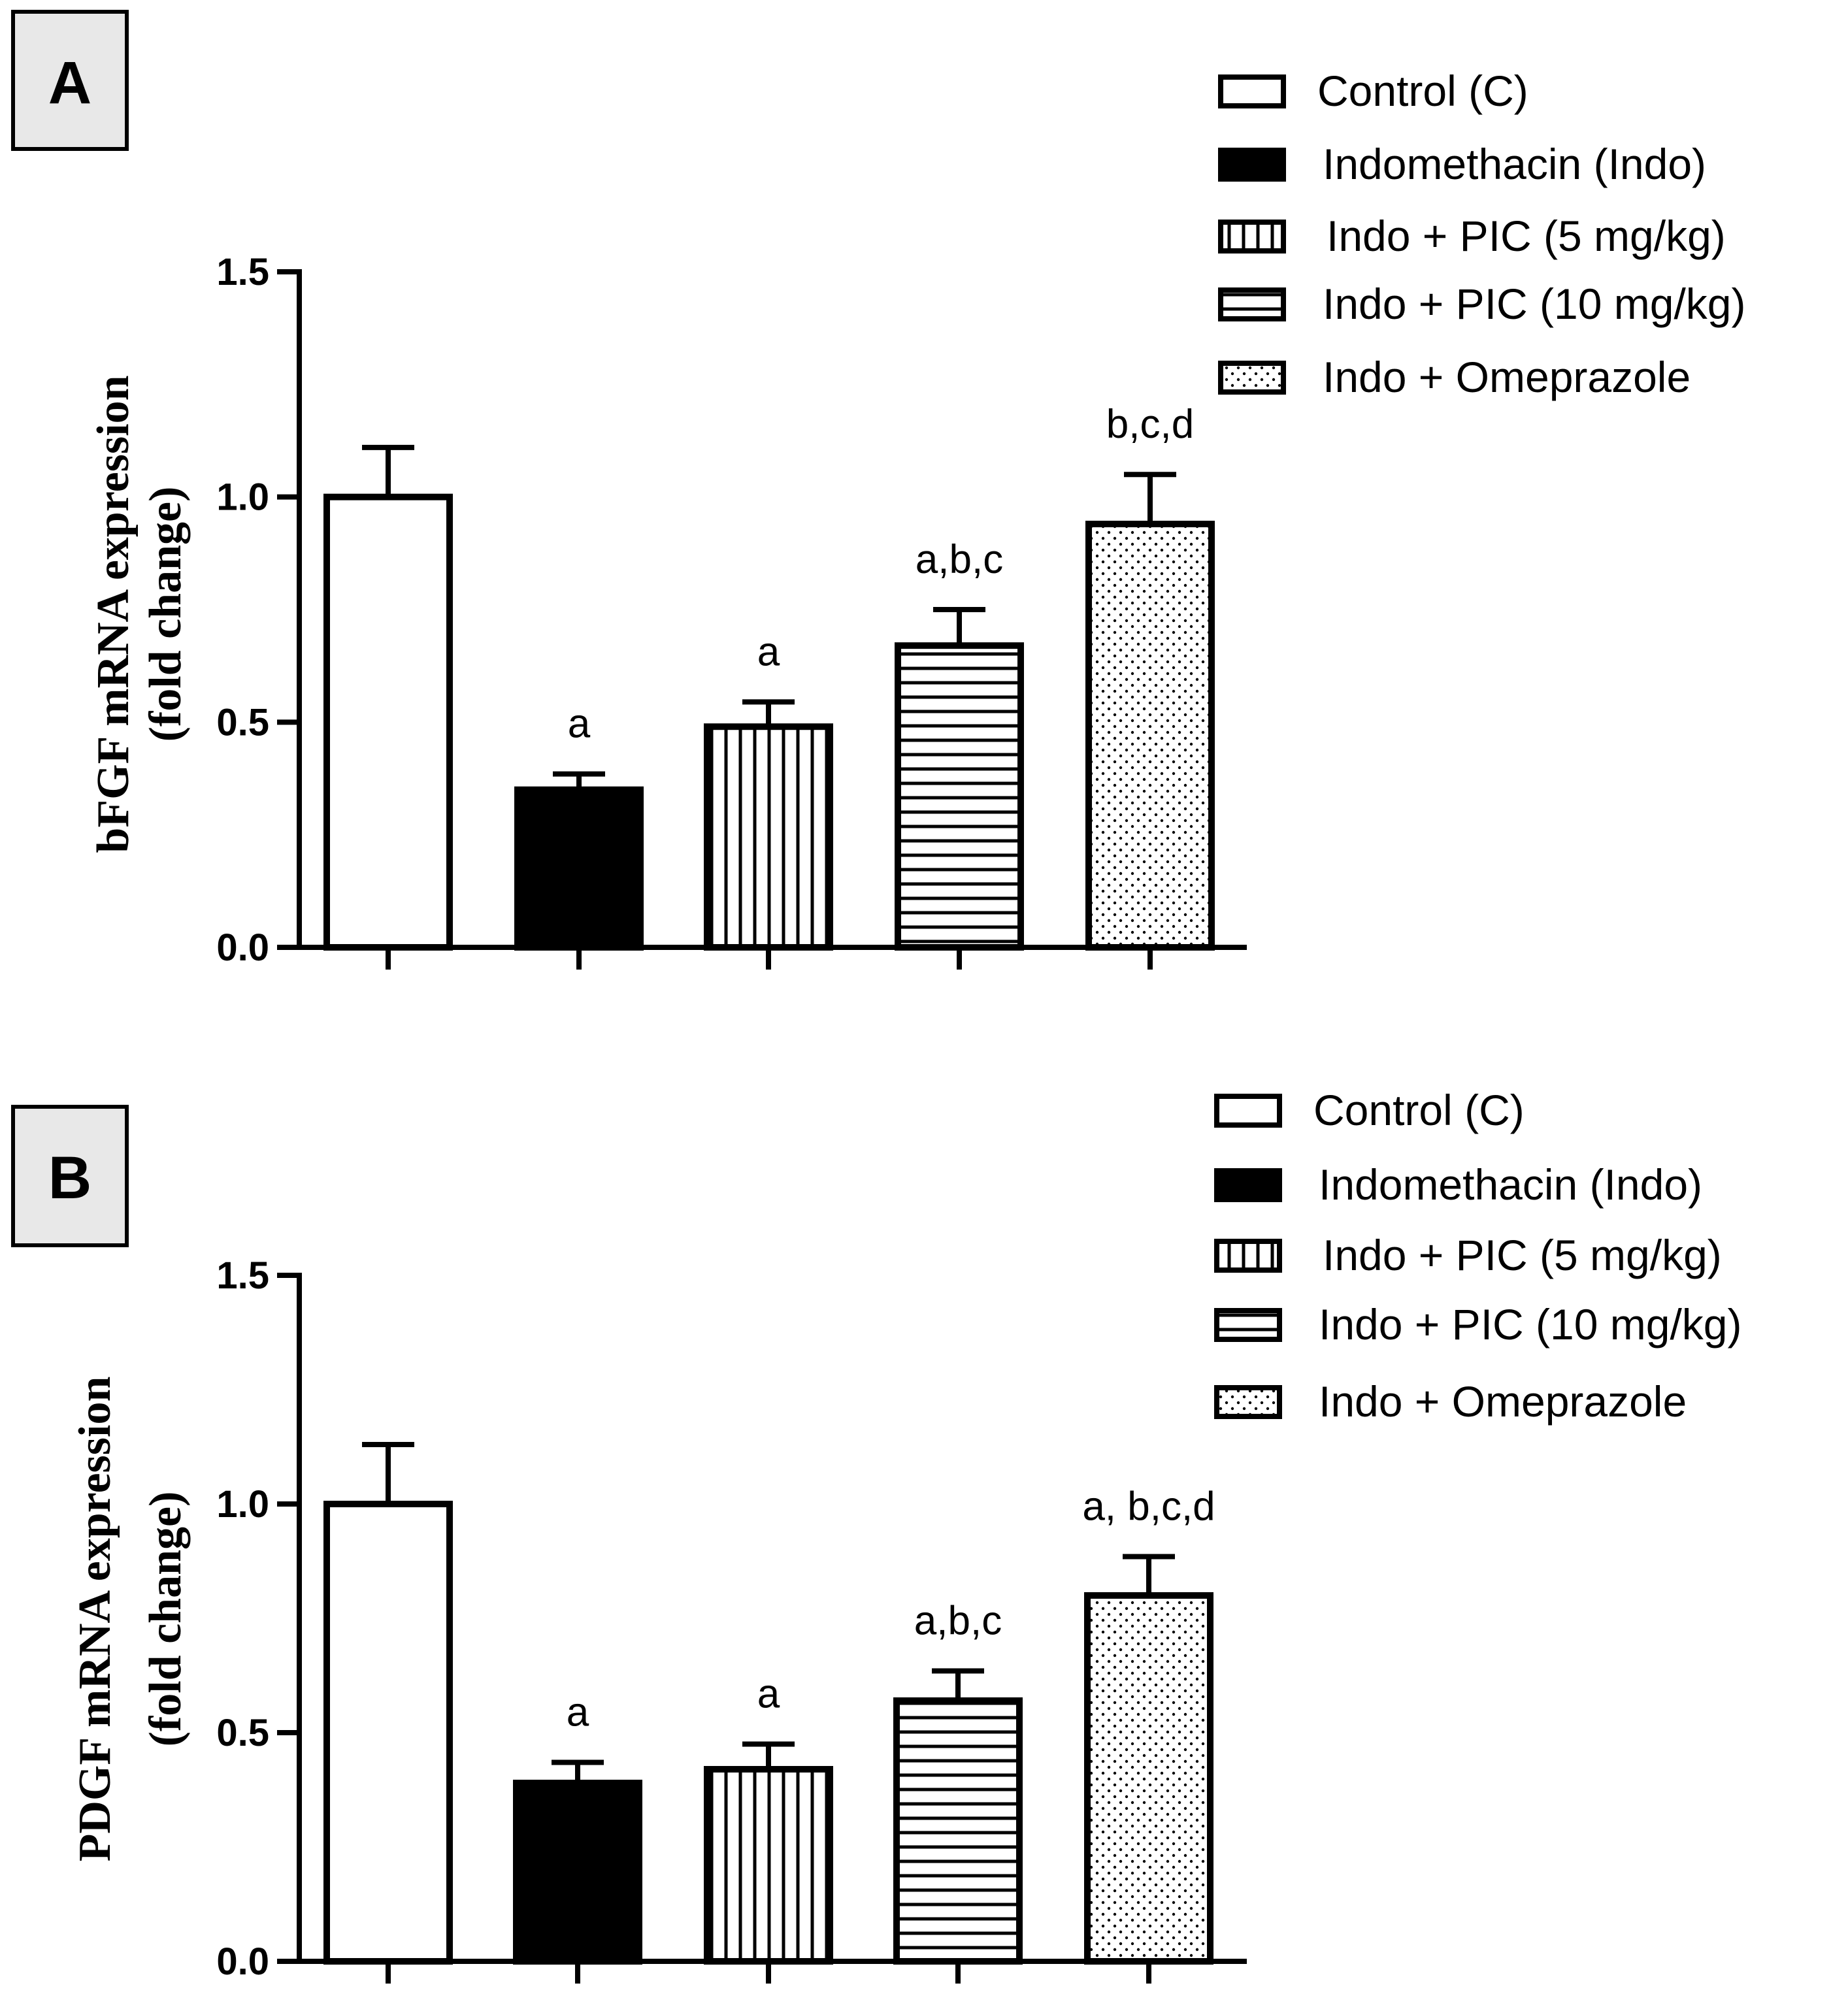 This screenshot has height=1994, width=1848. I want to click on legend-a-item-pic10: Indo + PIC (10 mg/kg), so click(1482, 304).